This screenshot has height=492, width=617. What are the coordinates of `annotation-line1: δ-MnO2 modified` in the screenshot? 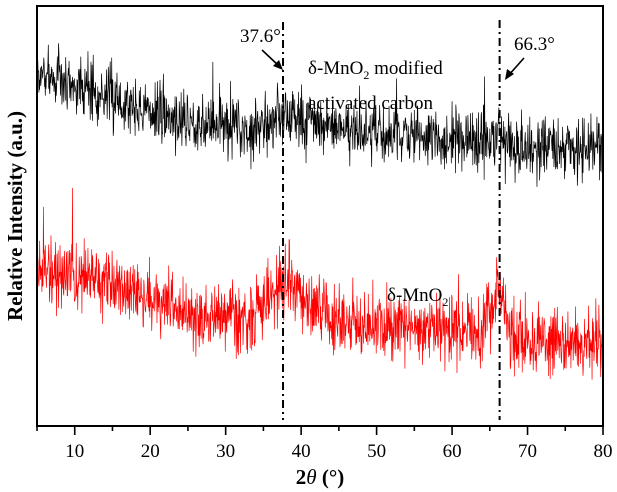 It's located at (375, 70).